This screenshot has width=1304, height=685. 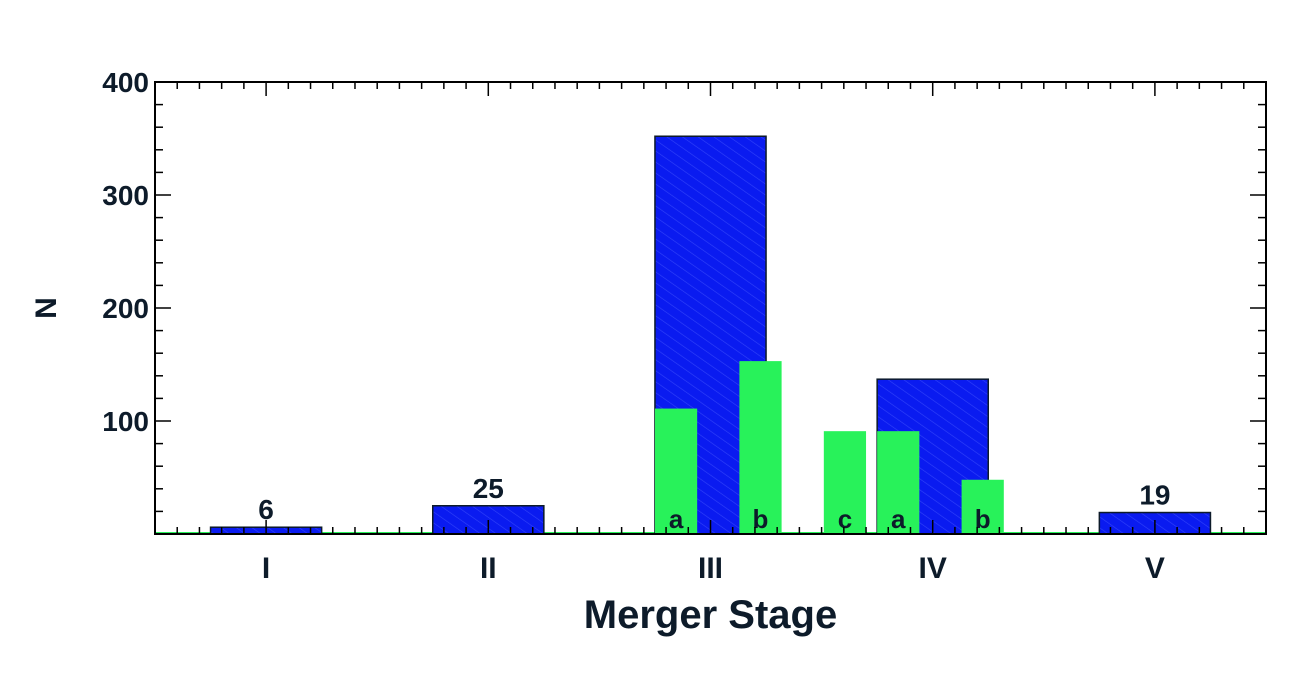 What do you see at coordinates (125, 195) in the screenshot?
I see `y-tick-label-300: 300` at bounding box center [125, 195].